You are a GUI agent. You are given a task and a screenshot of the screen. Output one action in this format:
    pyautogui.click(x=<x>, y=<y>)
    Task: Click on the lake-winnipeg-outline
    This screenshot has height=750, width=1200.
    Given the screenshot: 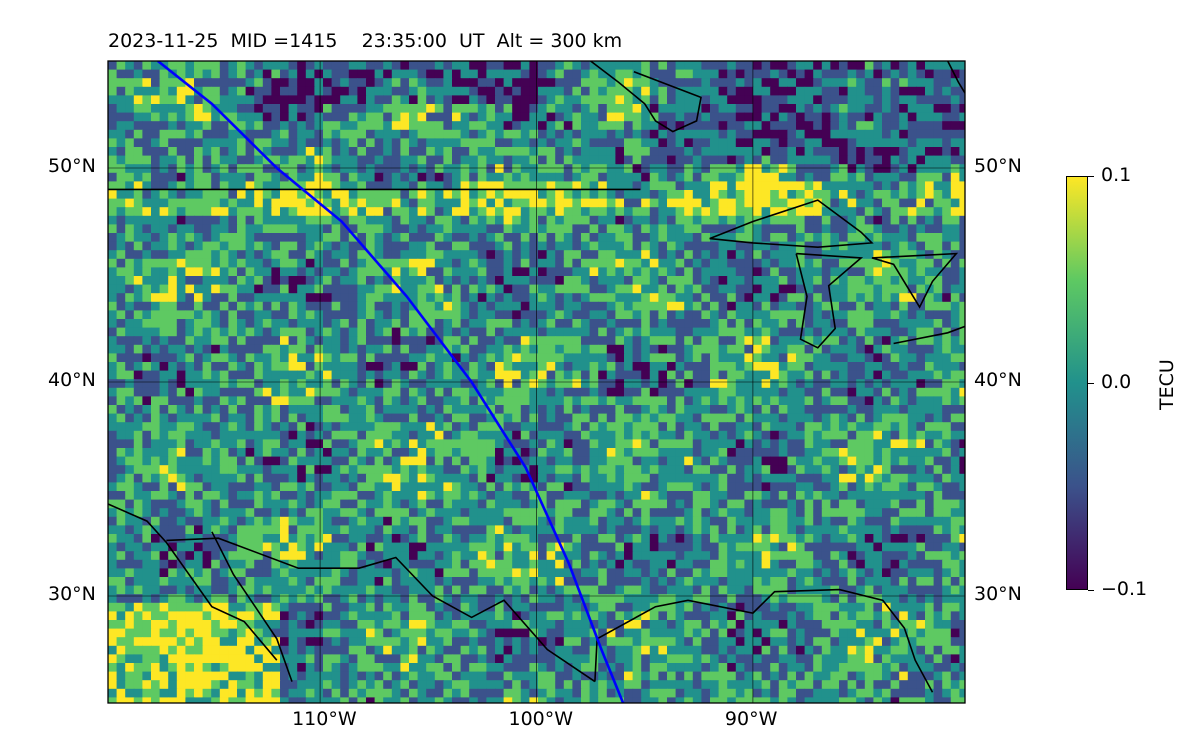 What is the action you would take?
    pyautogui.click(x=646, y=97)
    